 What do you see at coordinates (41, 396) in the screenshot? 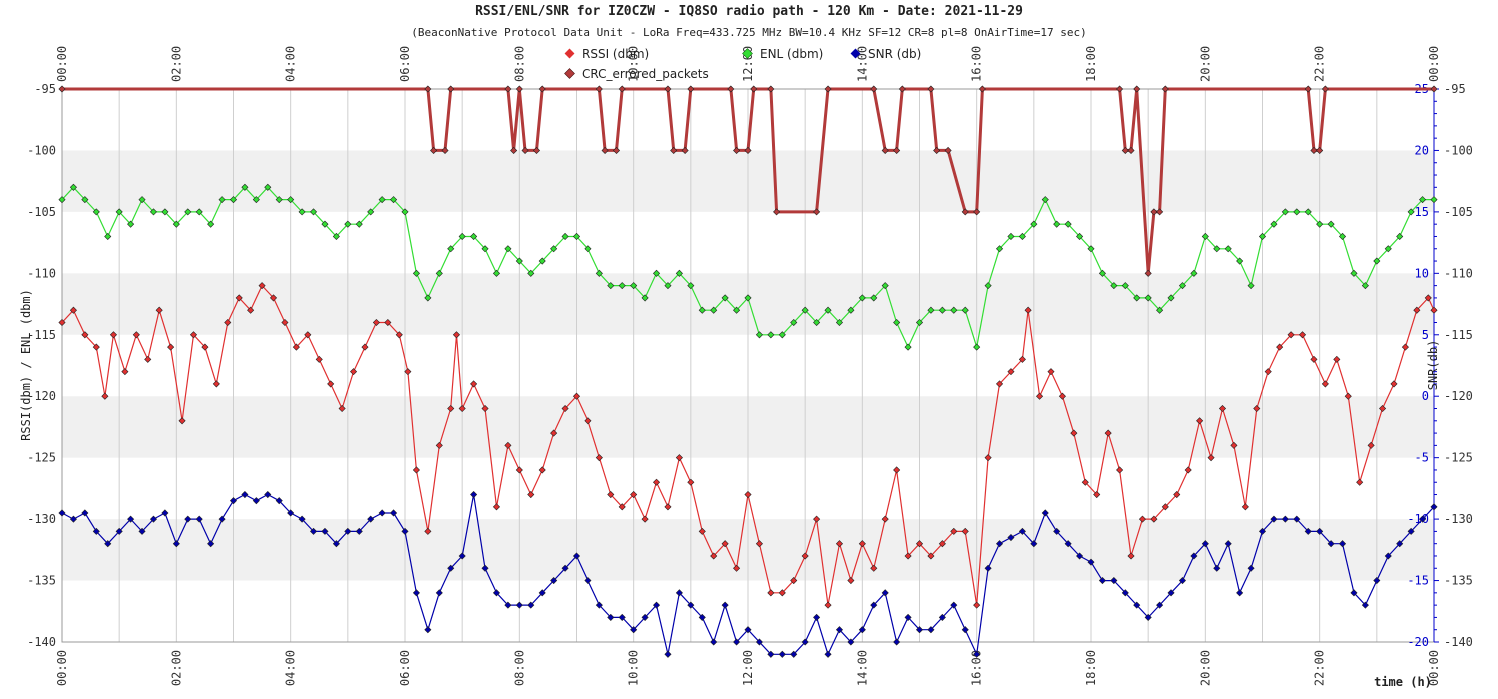
I see `y-tick-label-left: -120` at bounding box center [41, 396].